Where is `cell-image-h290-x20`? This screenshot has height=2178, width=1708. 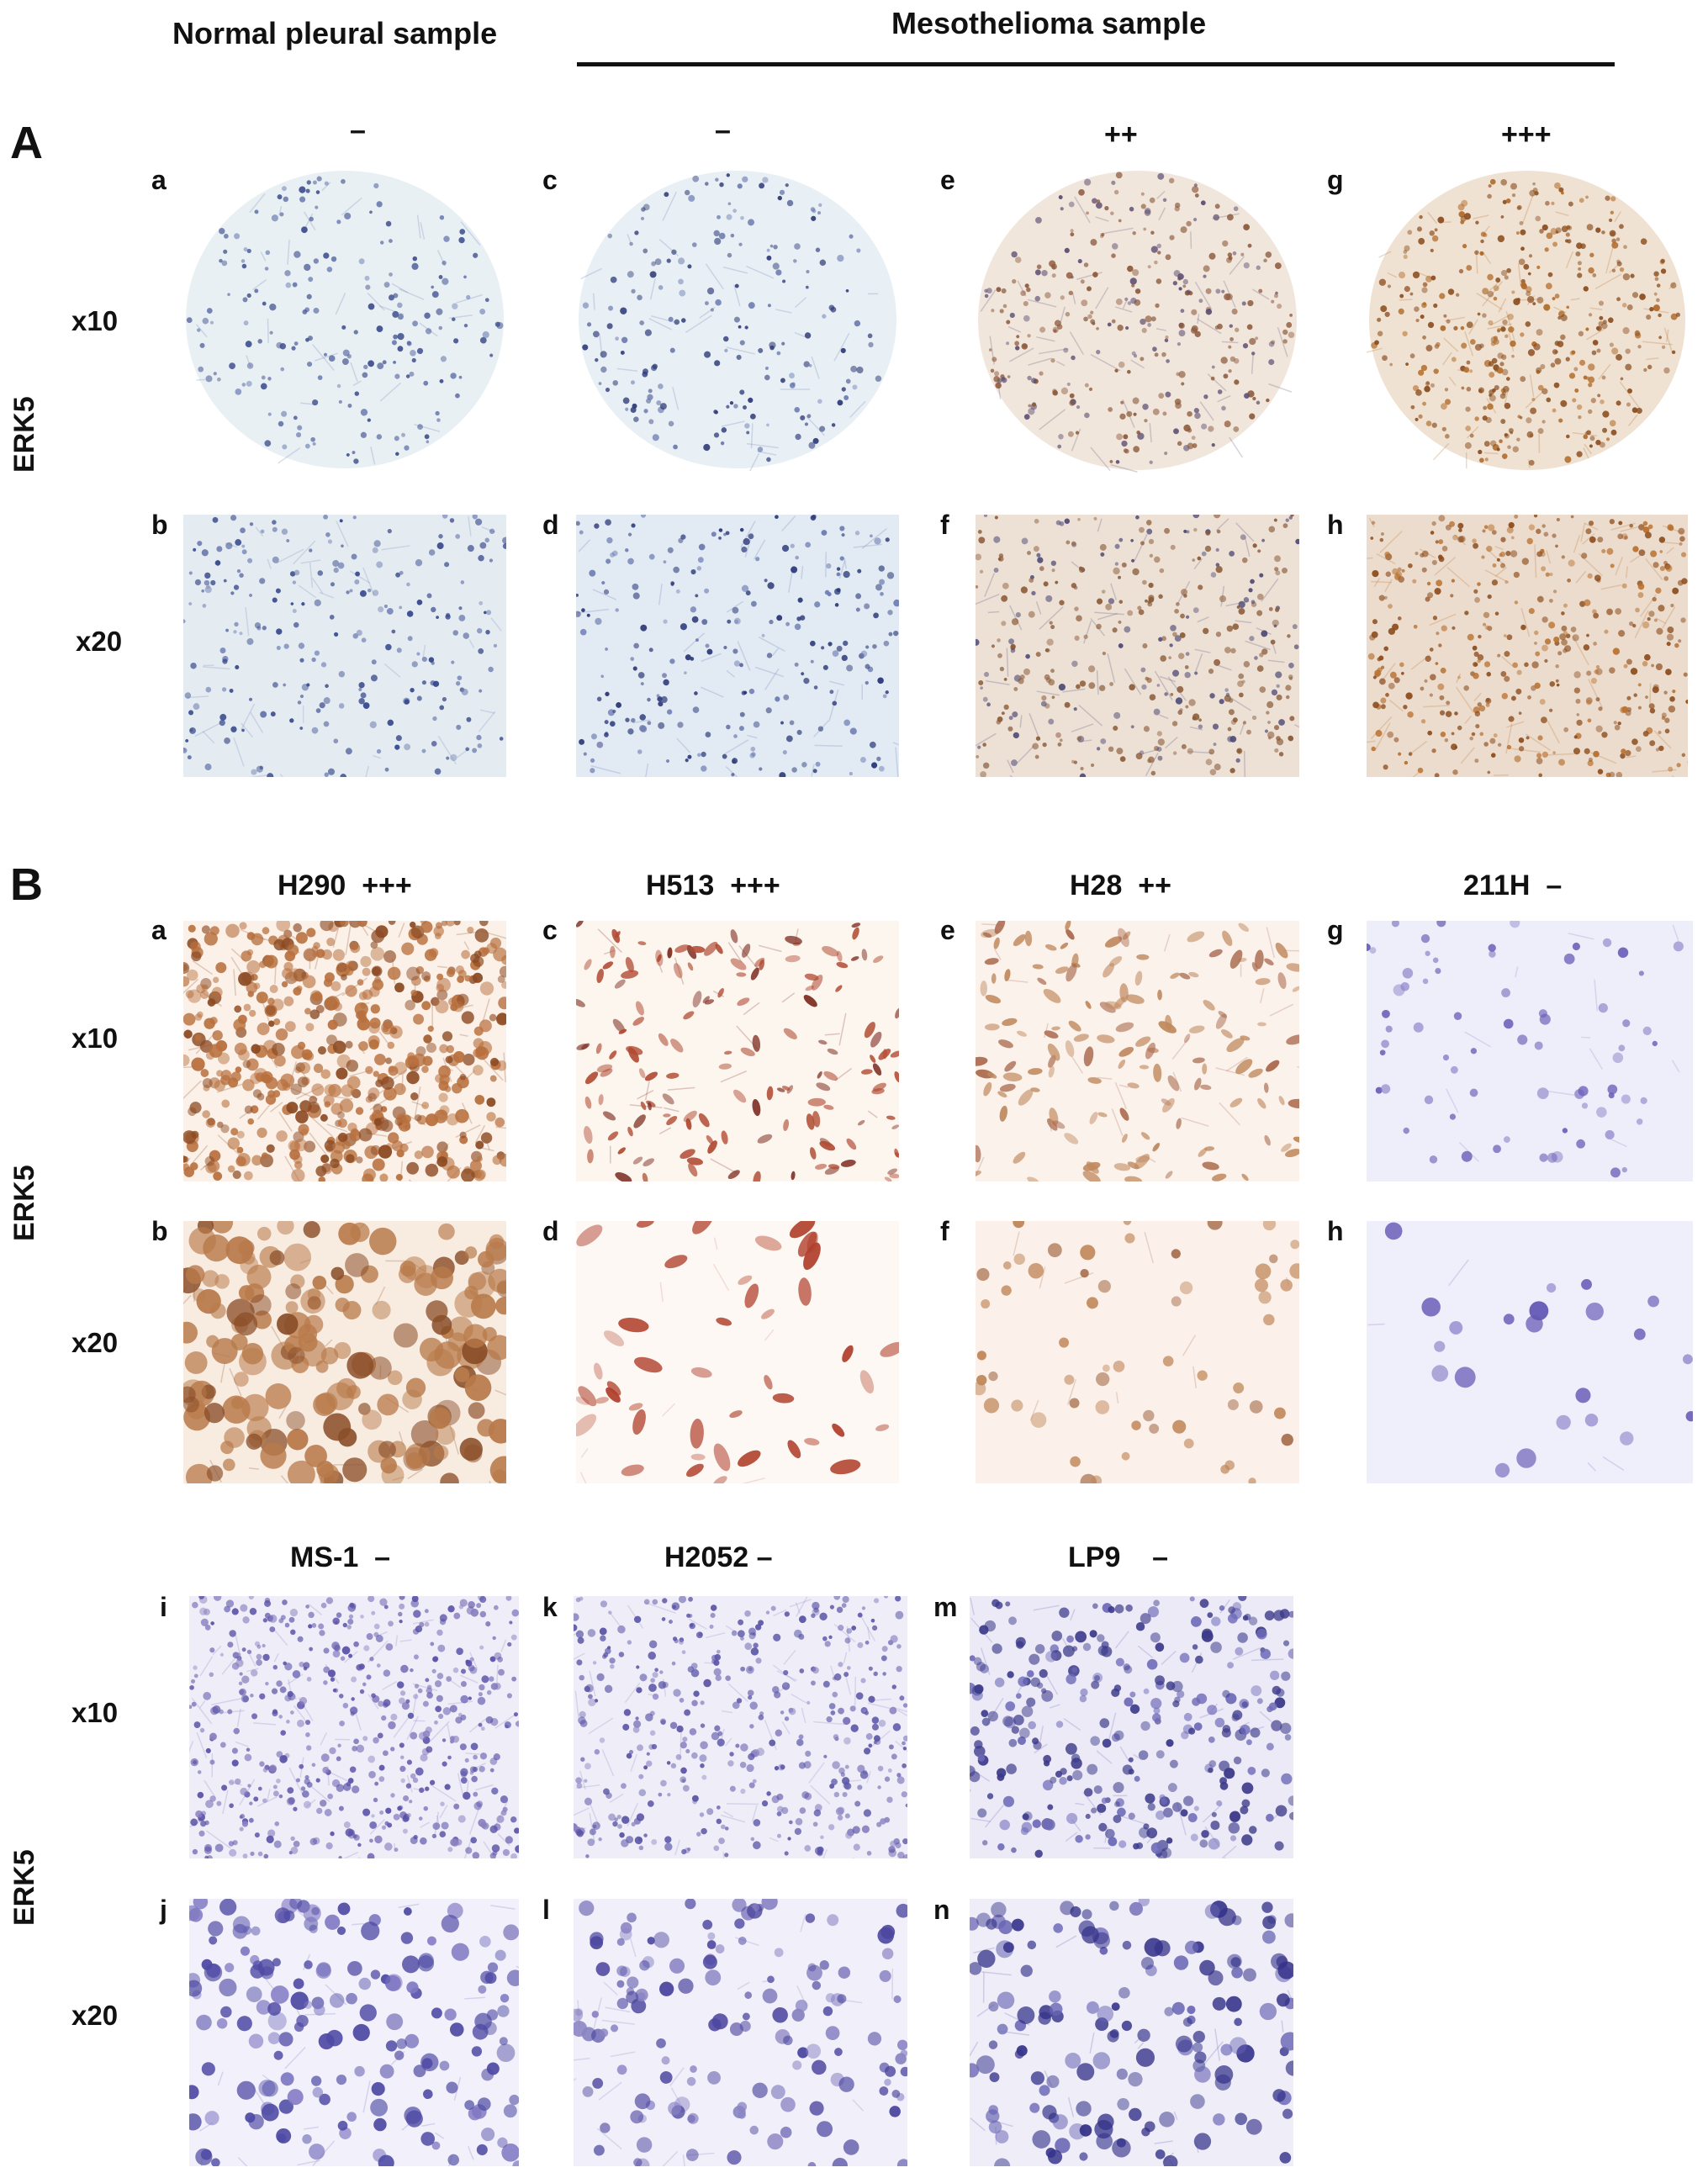 cell-image-h290-x20 is located at coordinates (344, 1352).